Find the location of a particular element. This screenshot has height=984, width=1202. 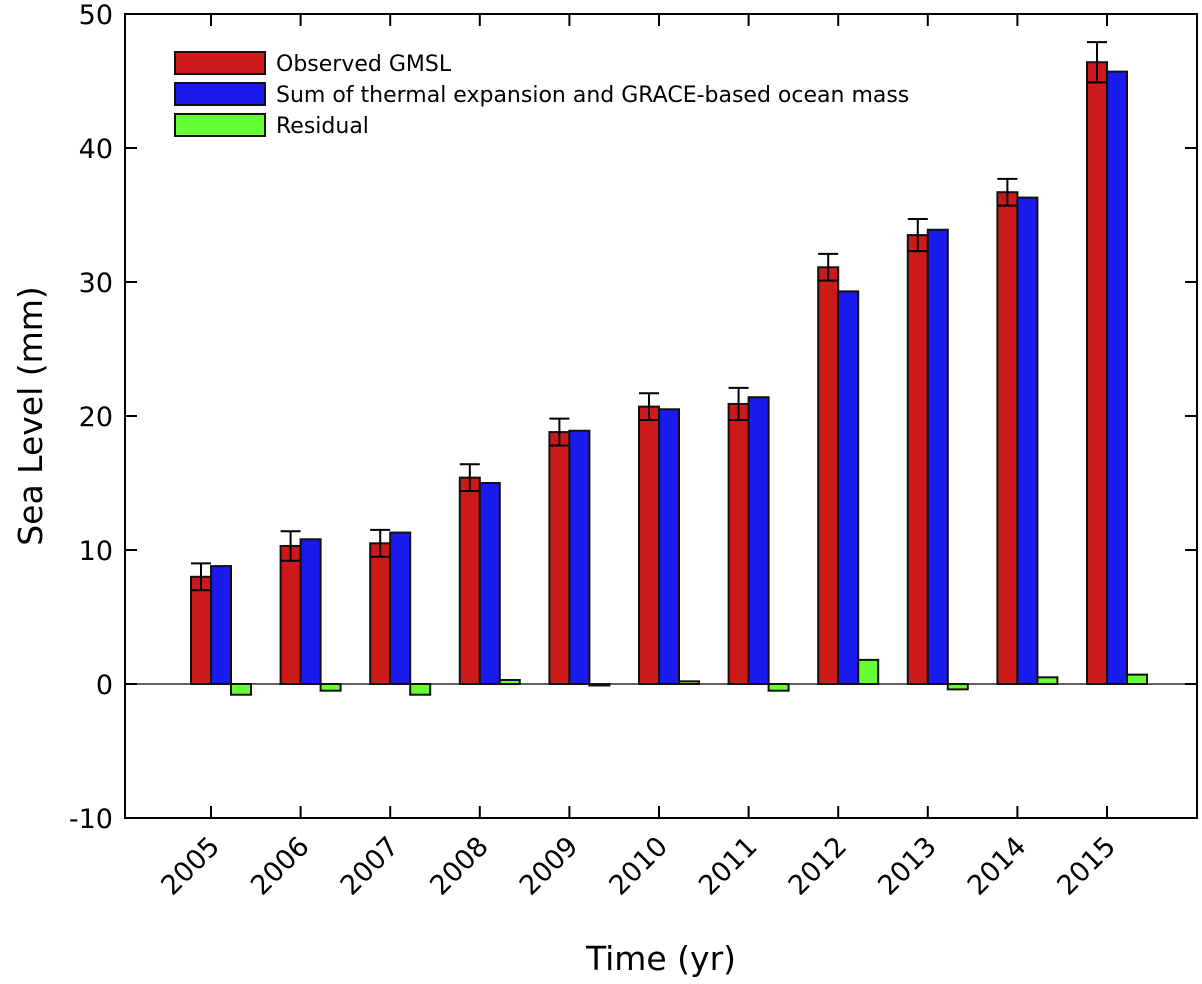

y-tick-label-10: 10 is located at coordinates (96, 551).